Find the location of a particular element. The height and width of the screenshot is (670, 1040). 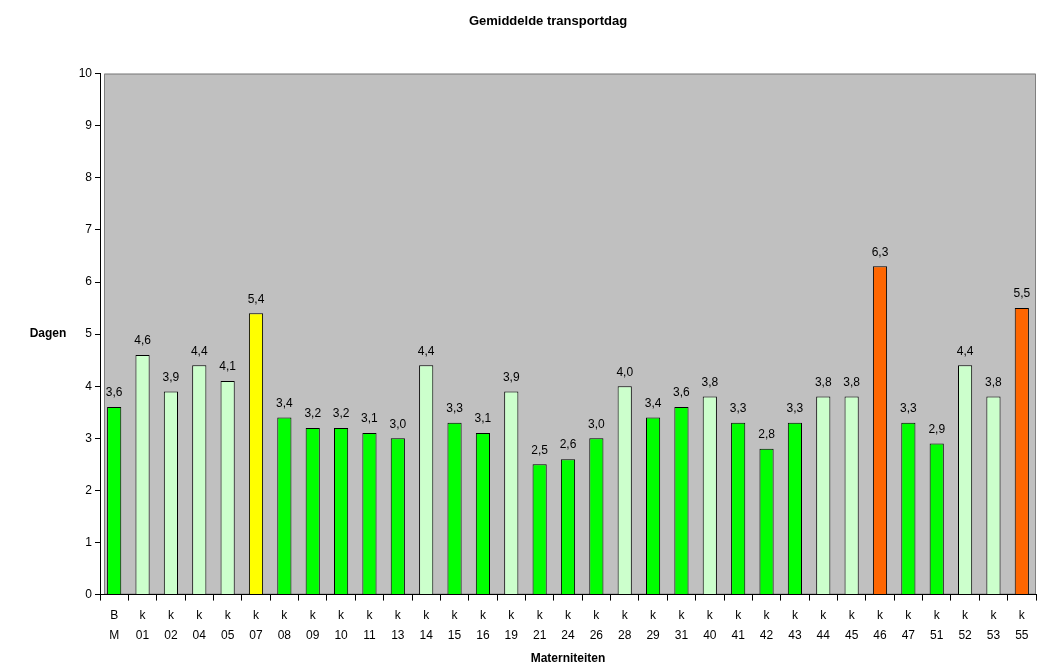

x-tick-label: k 09 is located at coordinates (313, 624).